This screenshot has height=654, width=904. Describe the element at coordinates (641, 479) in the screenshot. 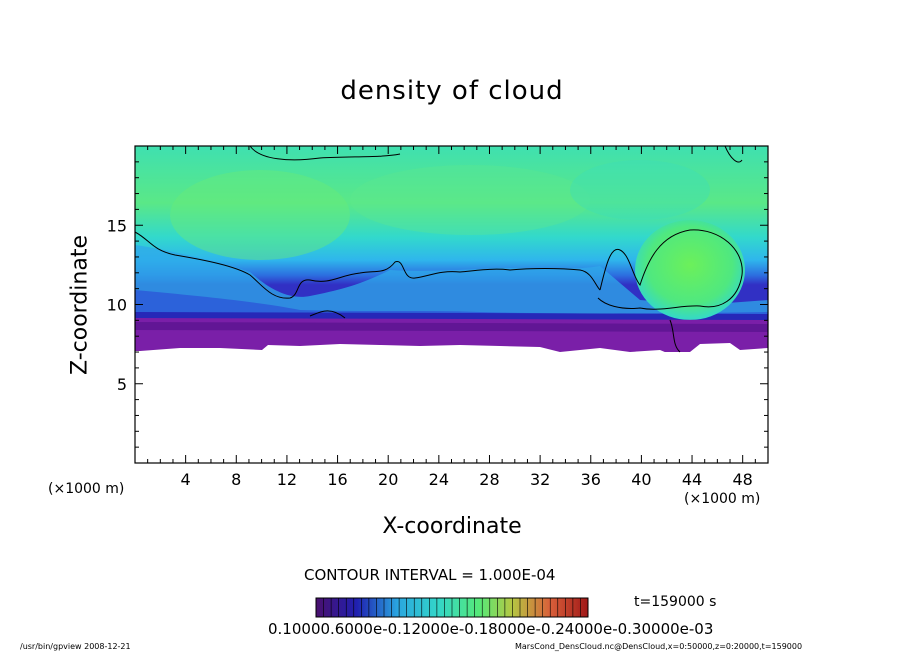

I see `x-tick-label: 40` at that location.